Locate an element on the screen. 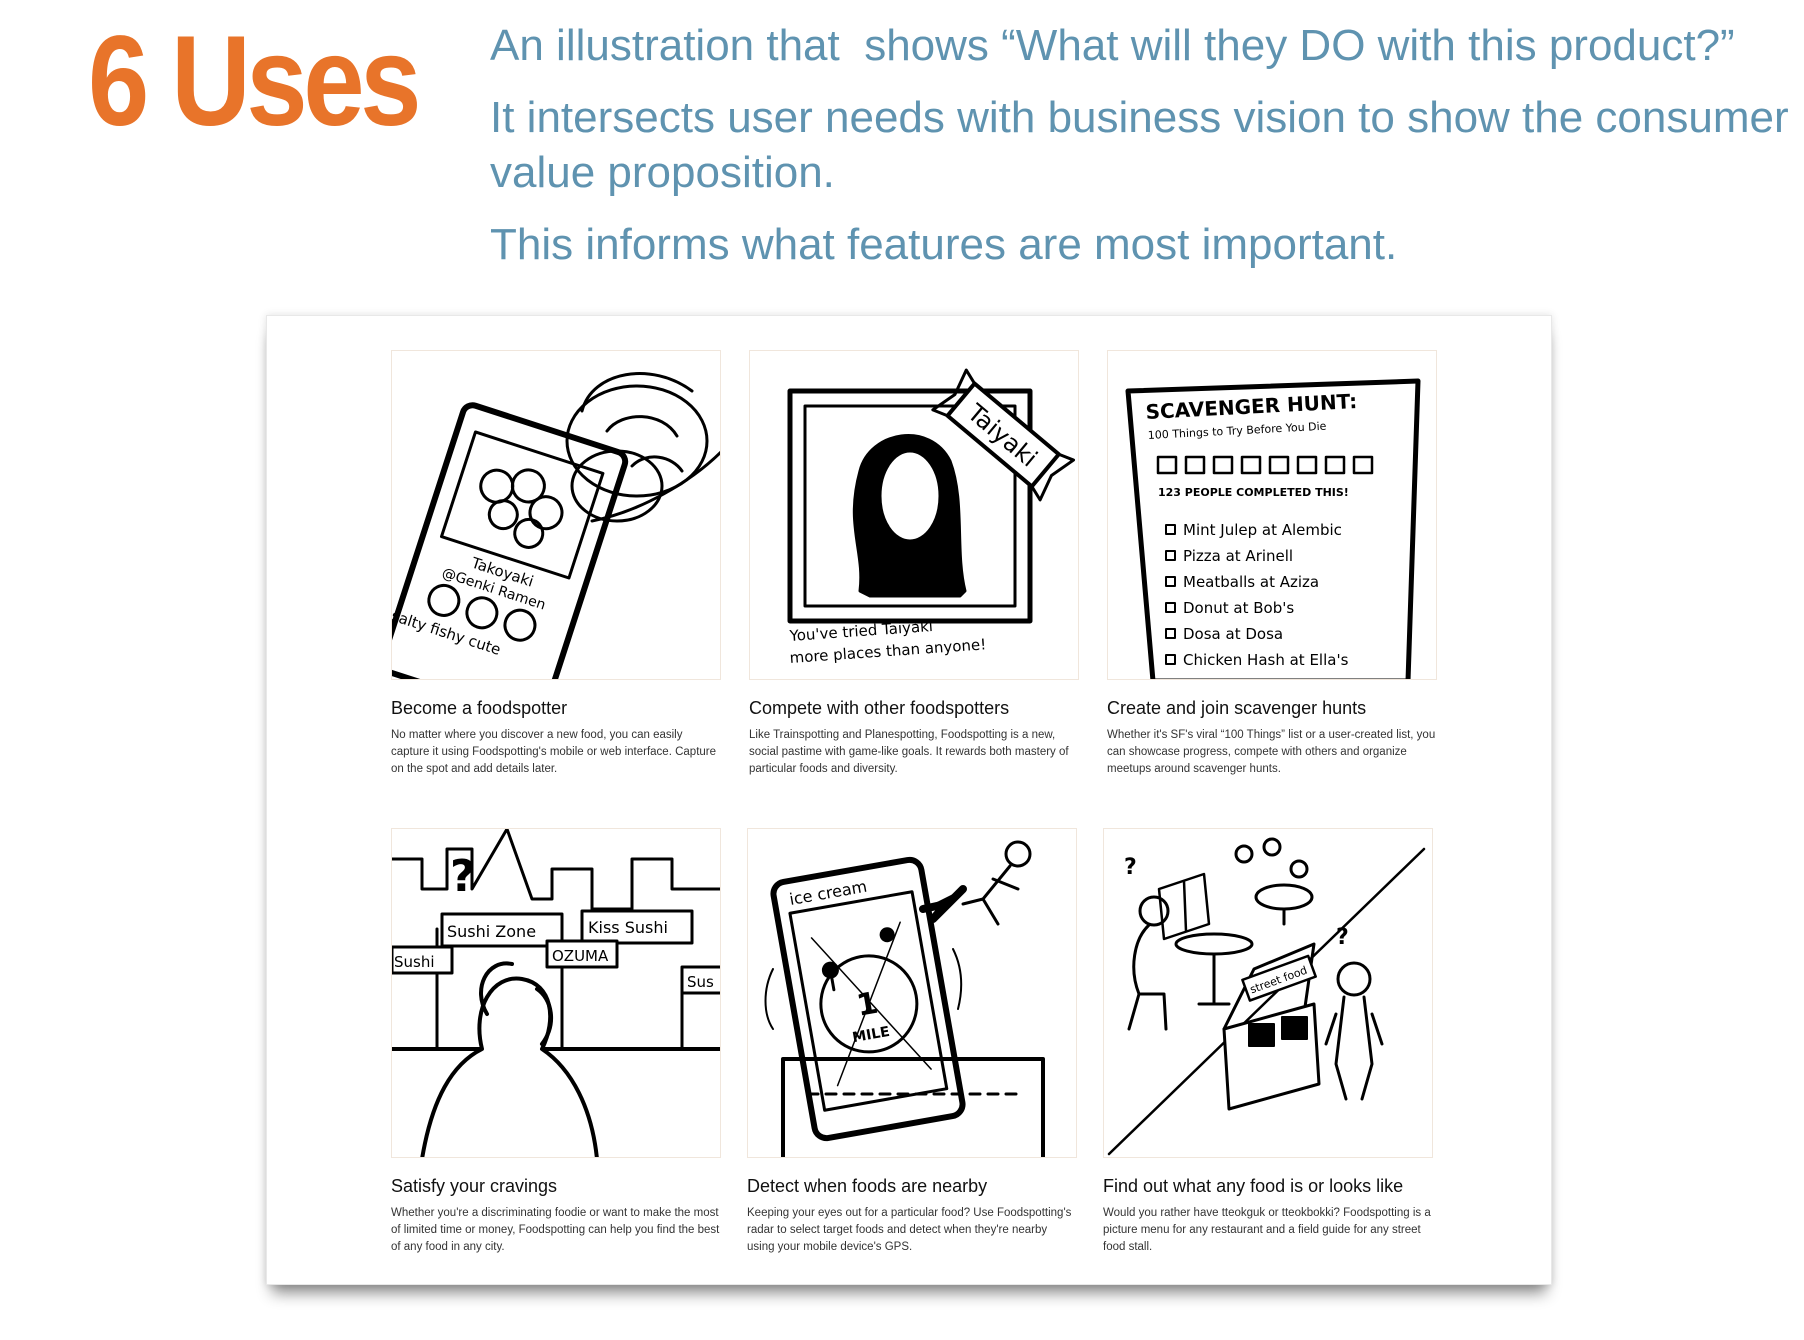  use-heading: Detect when foods are nearby is located at coordinates (867, 1186).